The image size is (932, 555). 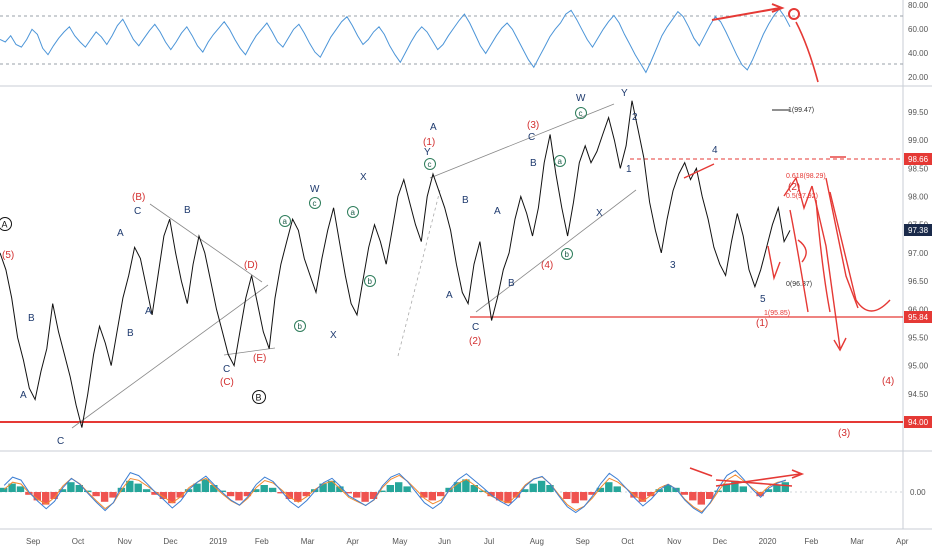 I want to click on macd-panel: 0.00, so click(x=463, y=490).